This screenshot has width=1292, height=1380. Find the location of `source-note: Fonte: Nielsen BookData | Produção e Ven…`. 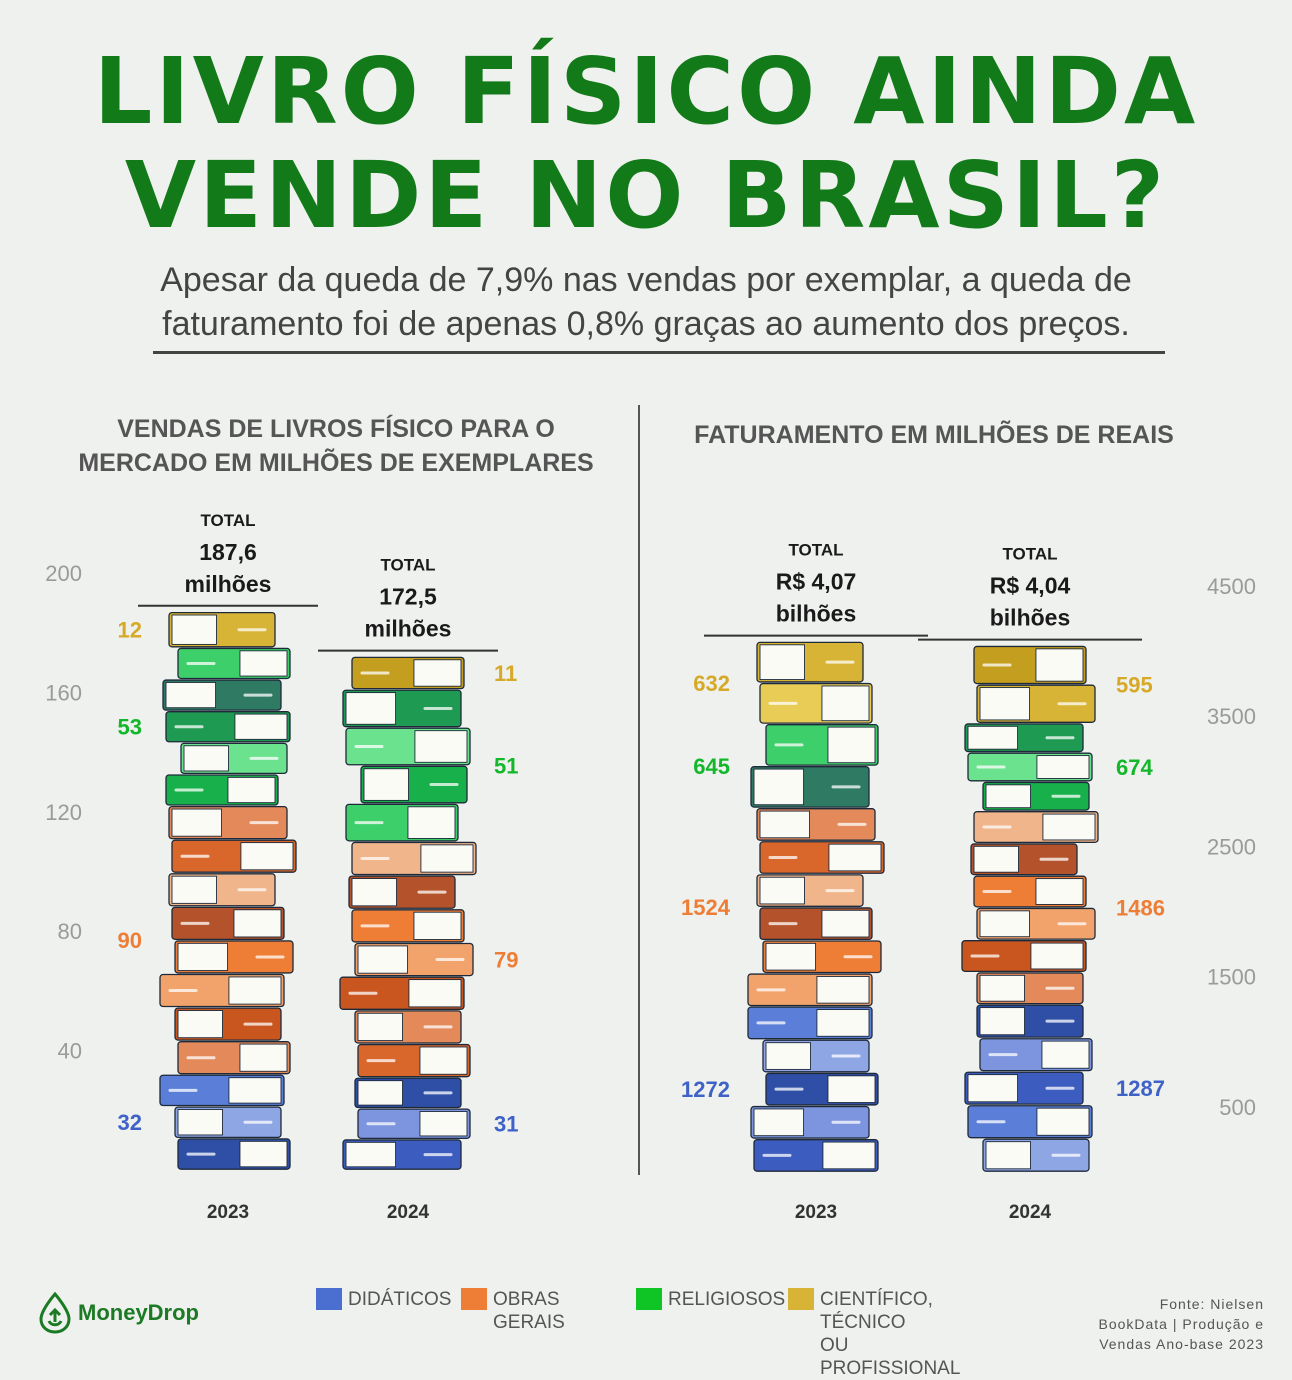

source-note: Fonte: Nielsen BookData | Produção e Ven… is located at coordinates (1181, 1324).